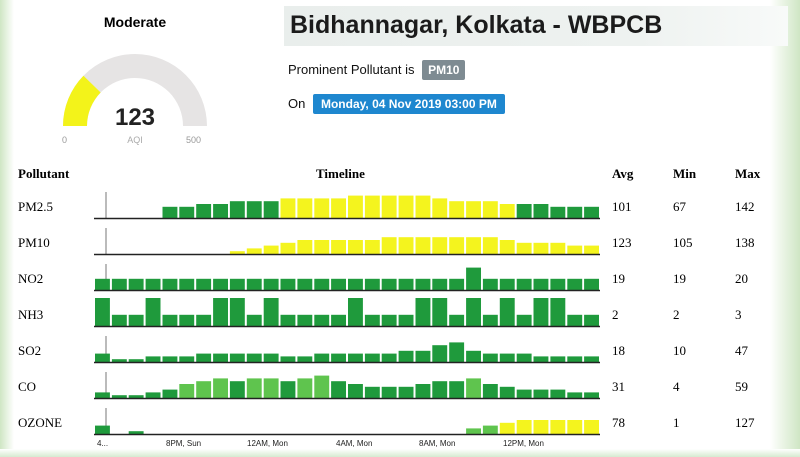  I want to click on prominent-pollutant-label: Prominent Pollutant is, so click(351, 69).